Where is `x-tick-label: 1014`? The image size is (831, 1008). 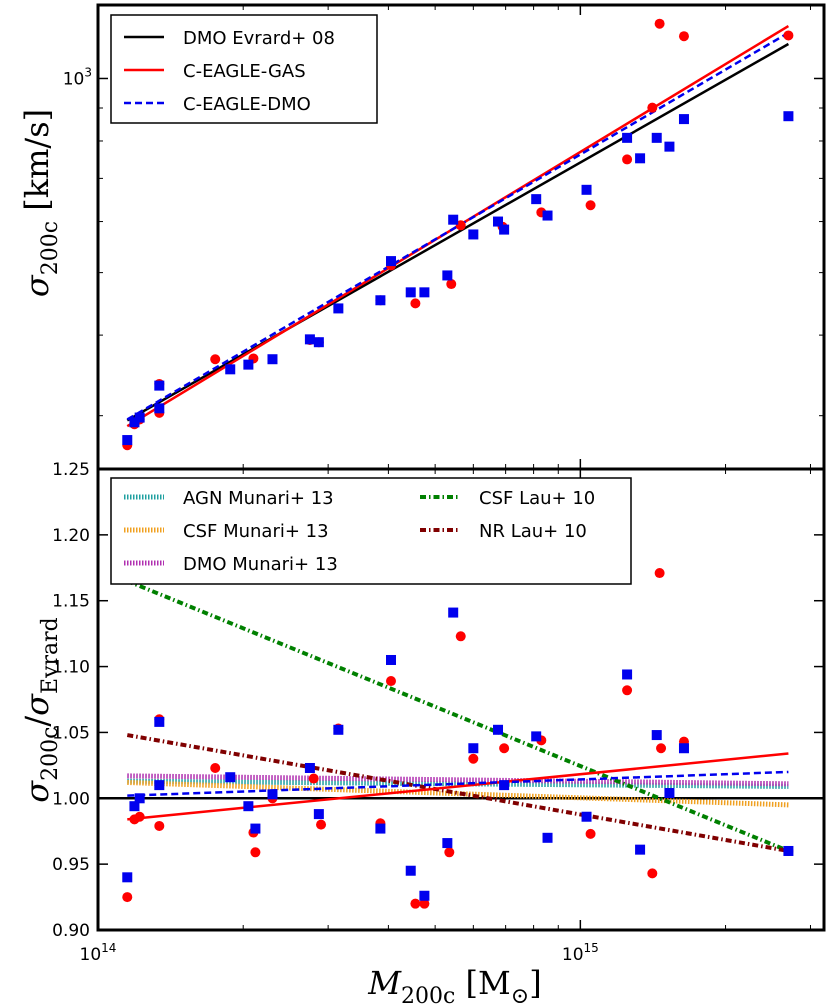
x-tick-label: 1014 is located at coordinates (98, 953).